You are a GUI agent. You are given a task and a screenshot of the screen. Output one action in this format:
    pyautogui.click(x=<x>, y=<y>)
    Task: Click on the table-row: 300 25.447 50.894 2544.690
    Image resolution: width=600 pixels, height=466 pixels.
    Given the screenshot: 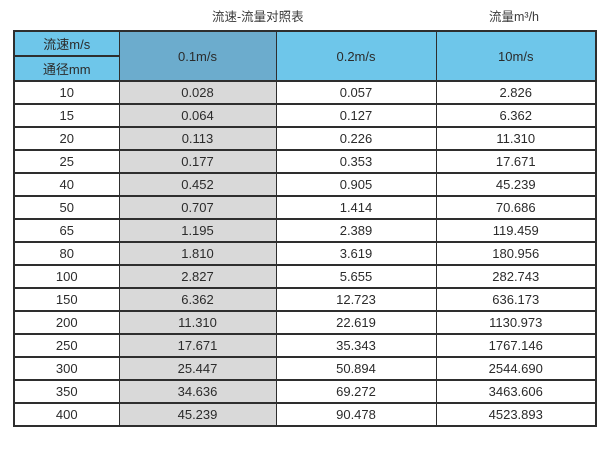 What is the action you would take?
    pyautogui.click(x=305, y=368)
    